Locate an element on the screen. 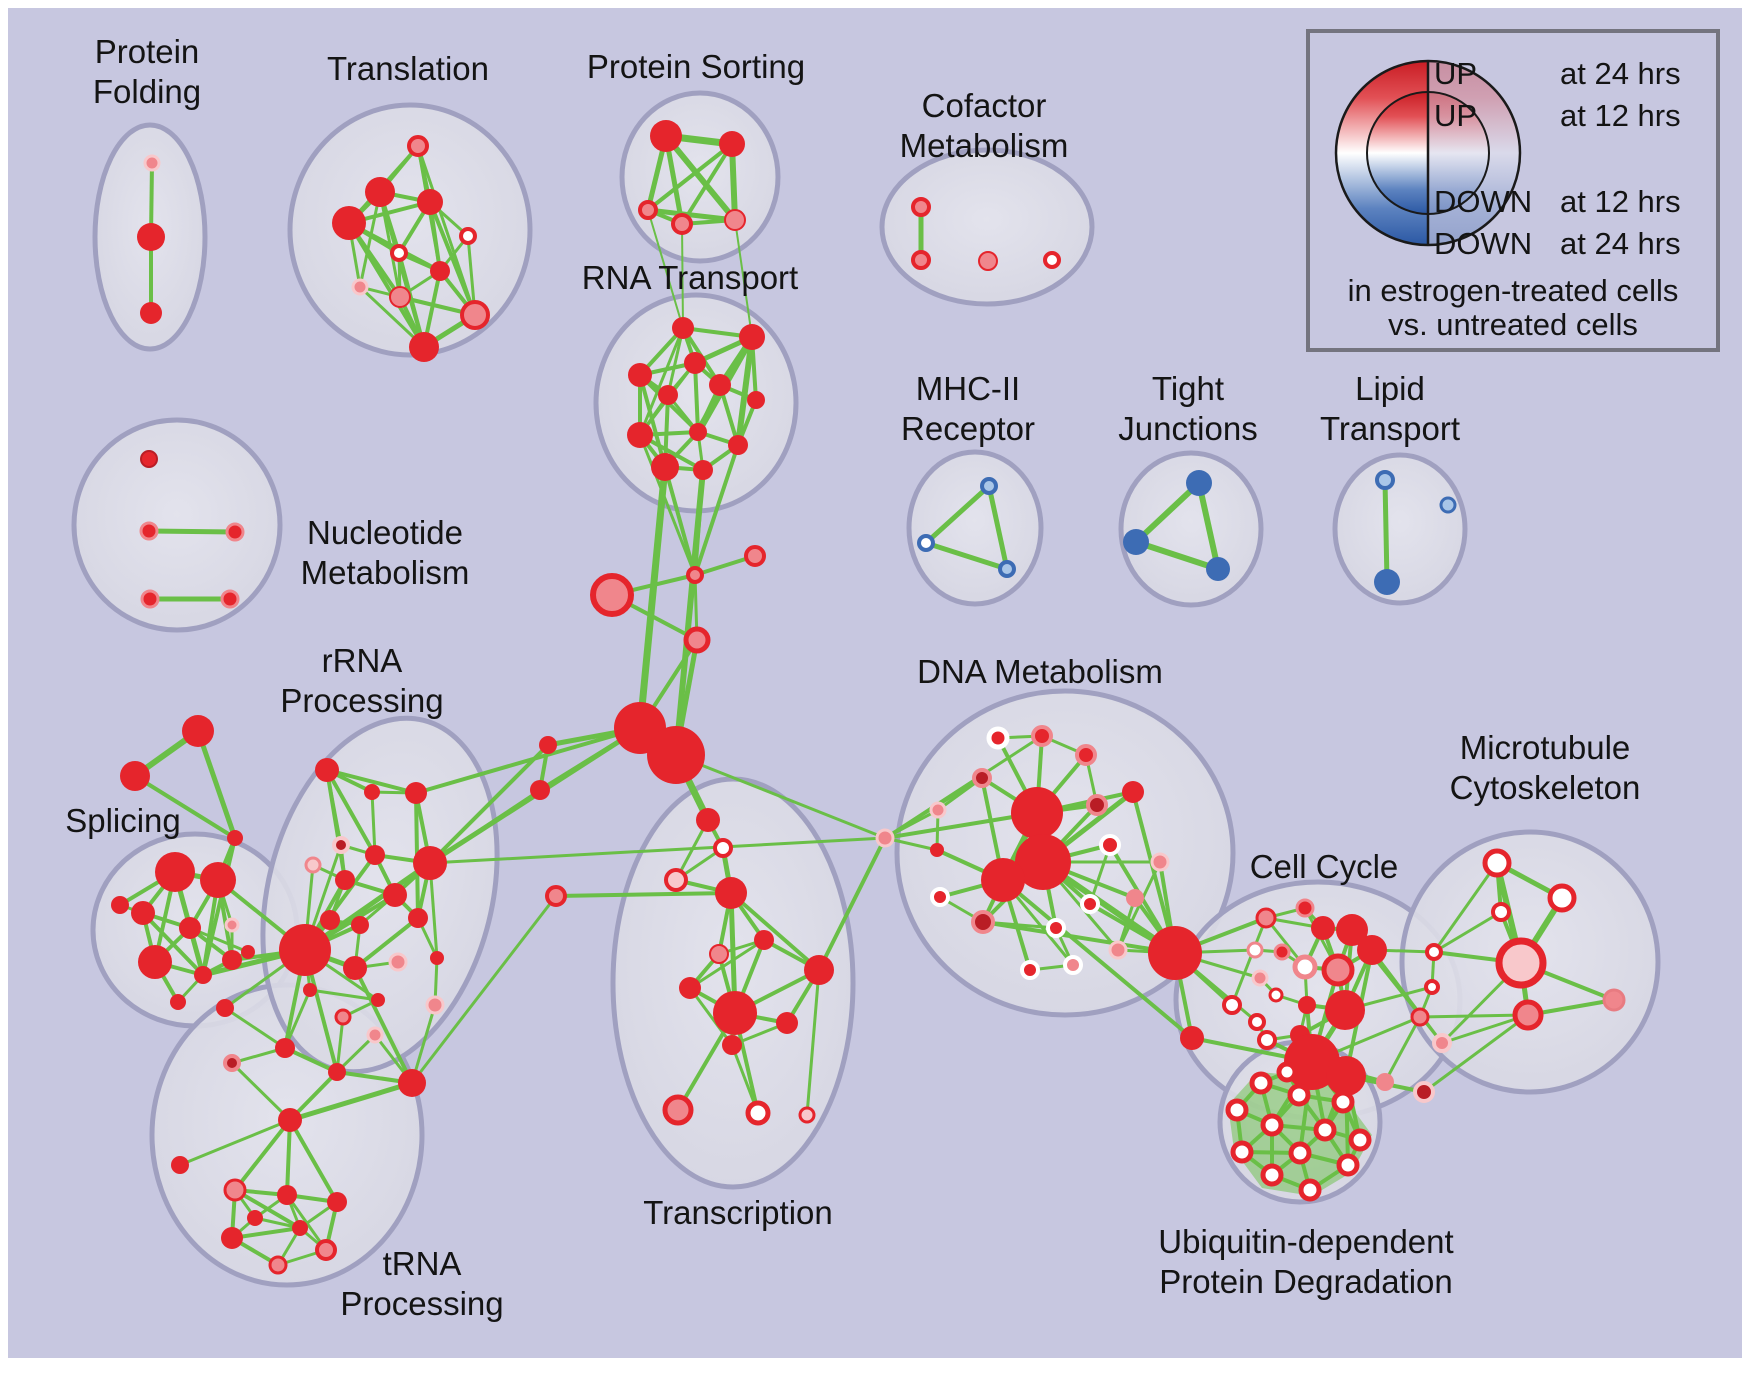  cluster-label-microtubule-cytoskeleton: Microtubule is located at coordinates (1545, 747).